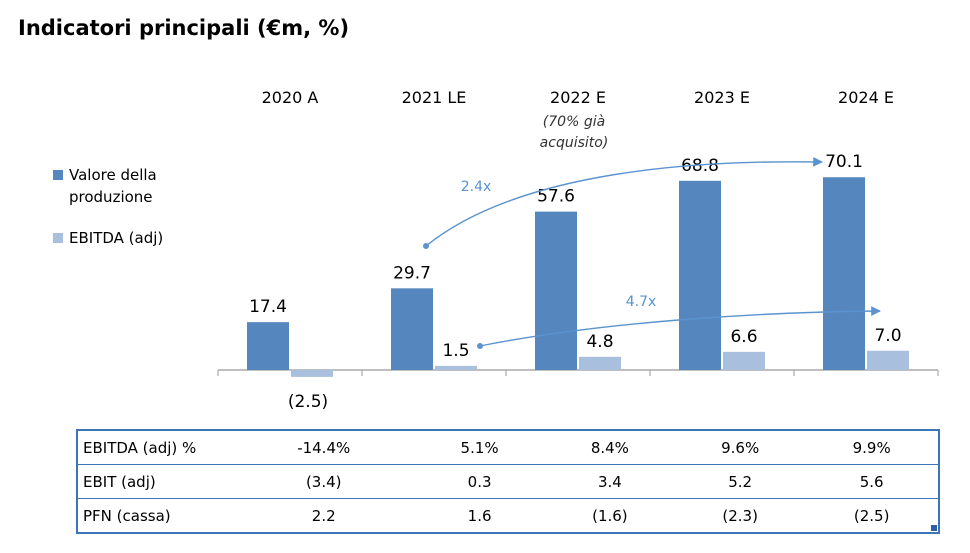 The width and height of the screenshot is (970, 553). Describe the element at coordinates (872, 447) in the screenshot. I see `table-cell: 9.9%` at that location.